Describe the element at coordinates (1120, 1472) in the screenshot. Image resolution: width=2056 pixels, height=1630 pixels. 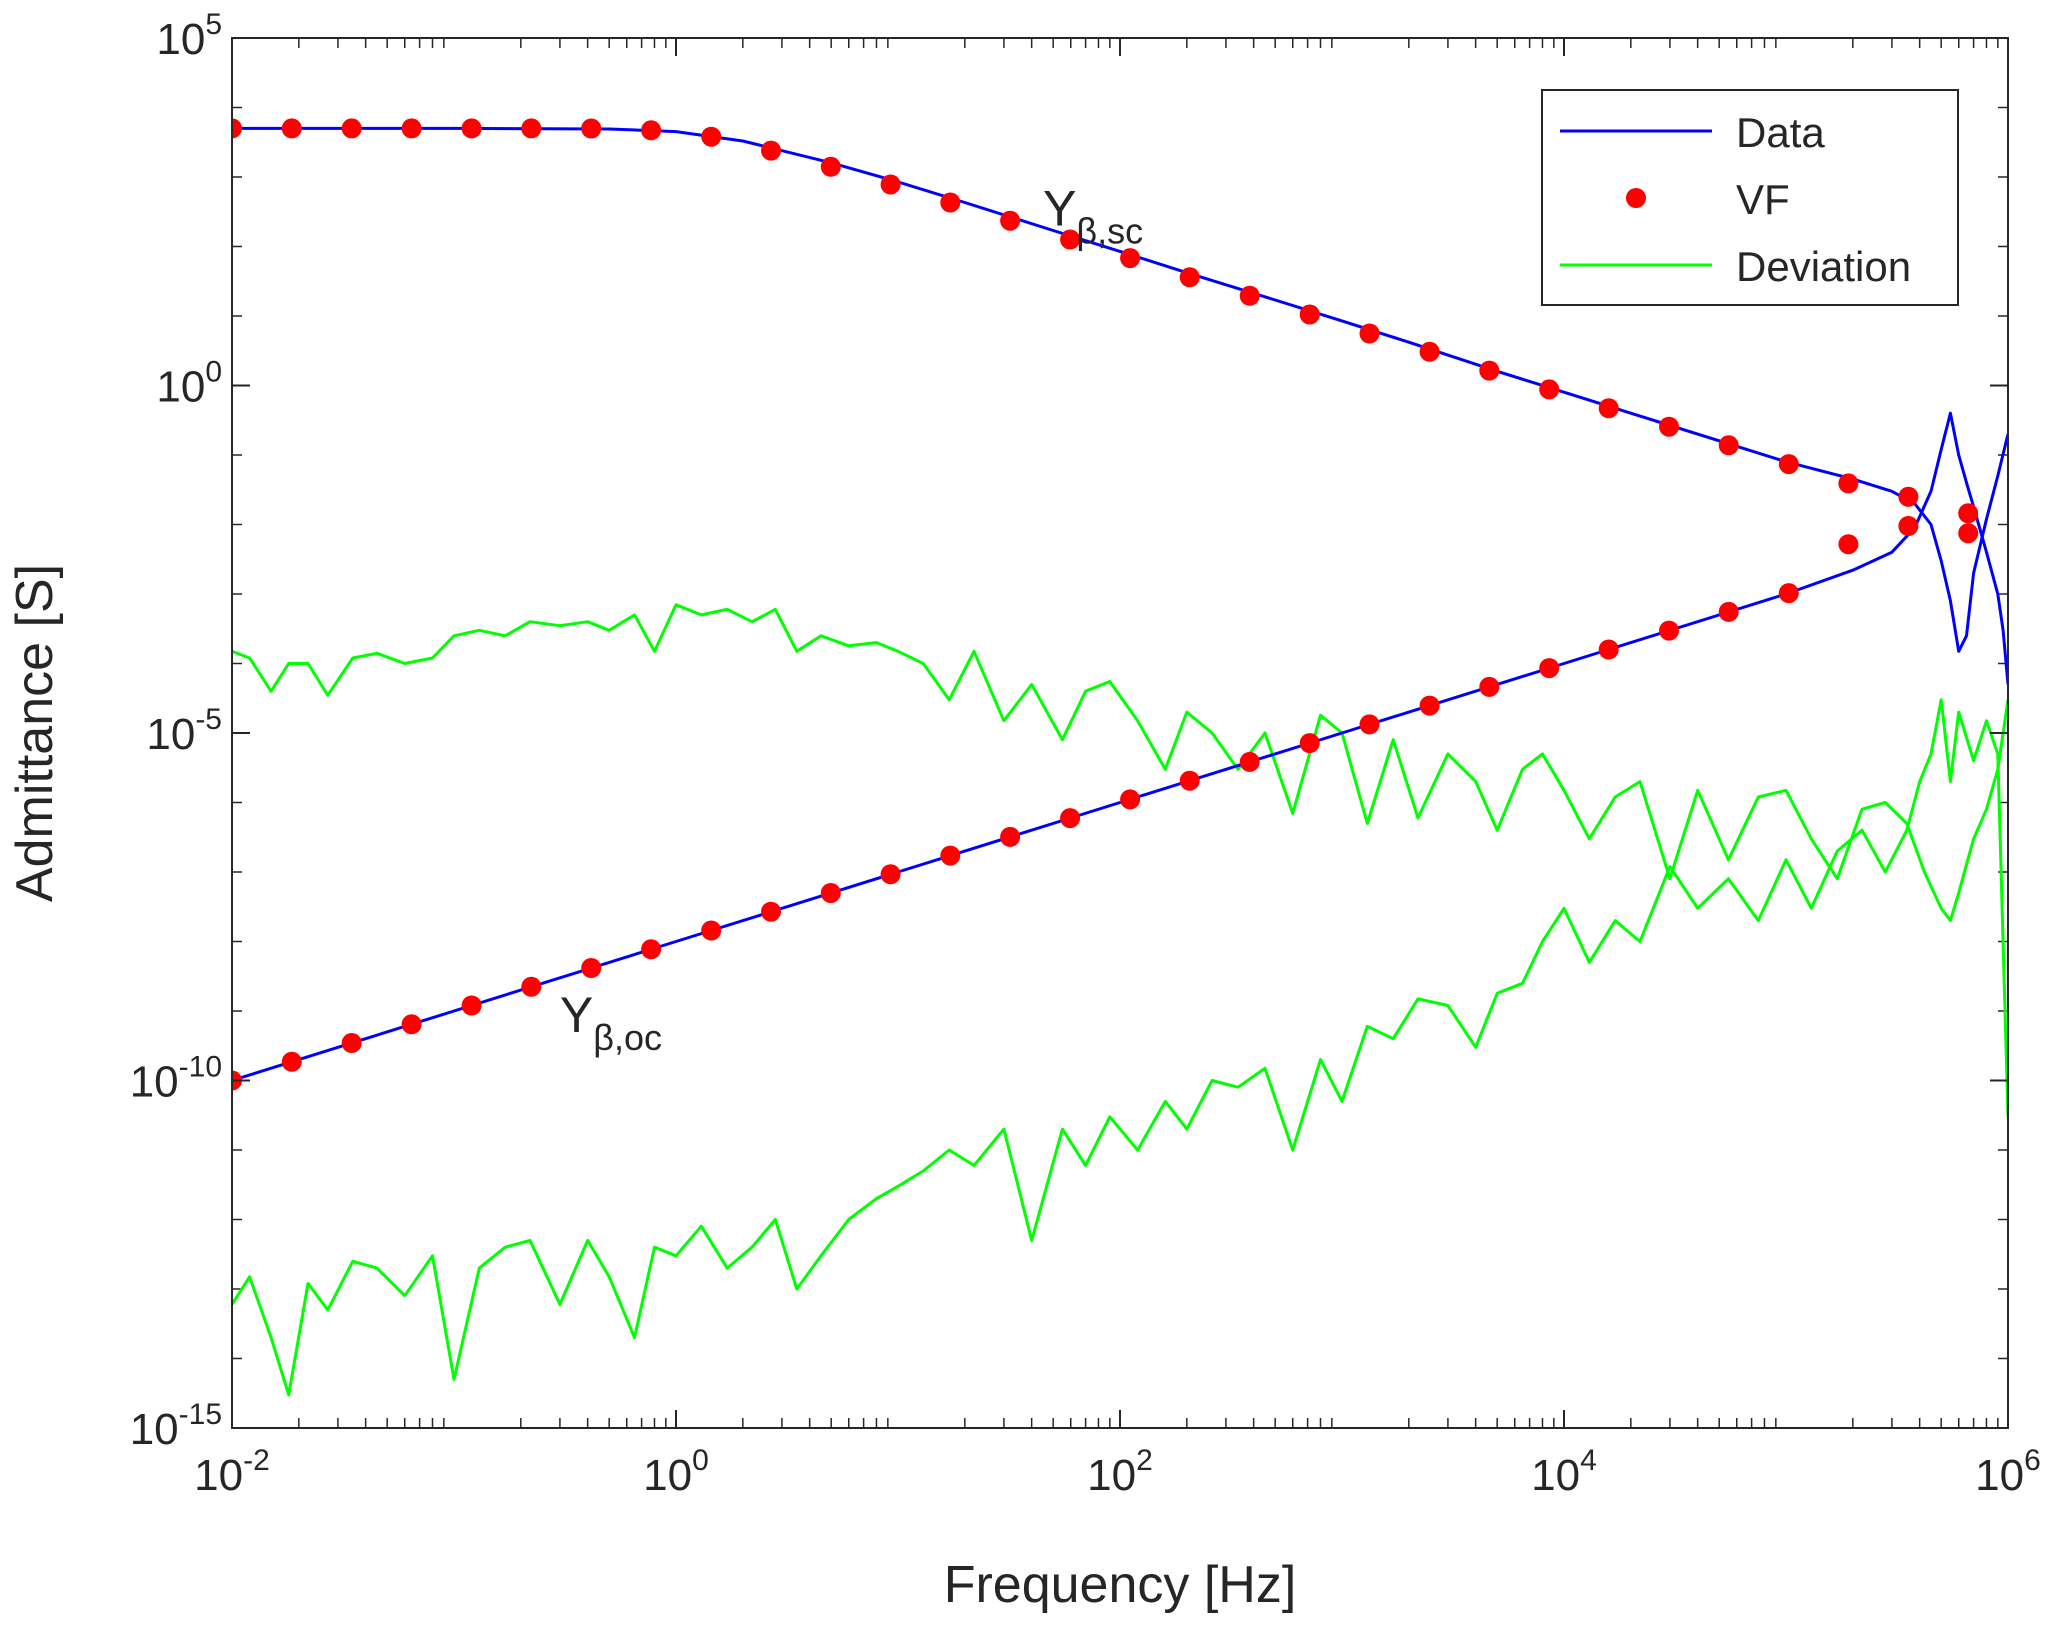
I see `x-tick-label: 10²` at that location.